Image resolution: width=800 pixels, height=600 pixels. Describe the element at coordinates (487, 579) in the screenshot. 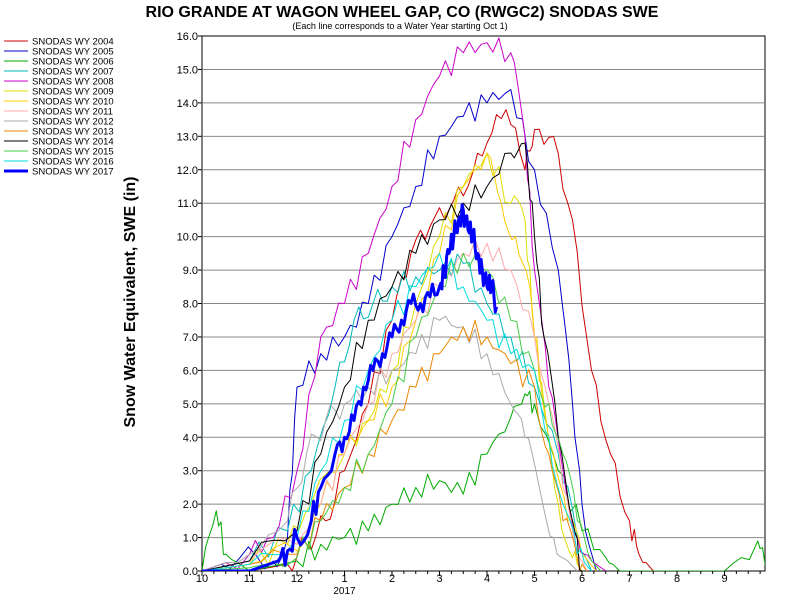

I see `x-tick-label: 4` at that location.